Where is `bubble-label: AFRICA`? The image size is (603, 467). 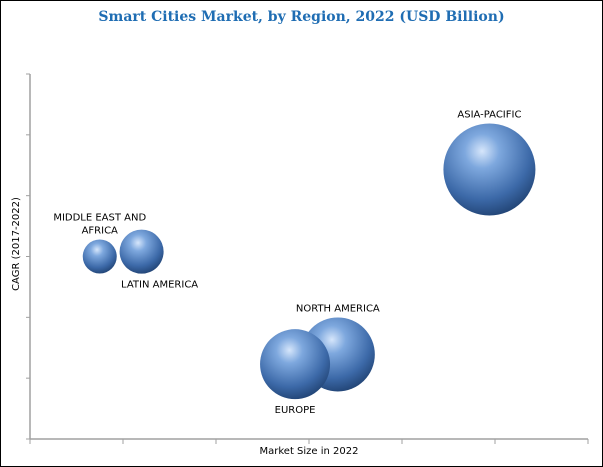
bubble-label: AFRICA is located at coordinates (100, 231).